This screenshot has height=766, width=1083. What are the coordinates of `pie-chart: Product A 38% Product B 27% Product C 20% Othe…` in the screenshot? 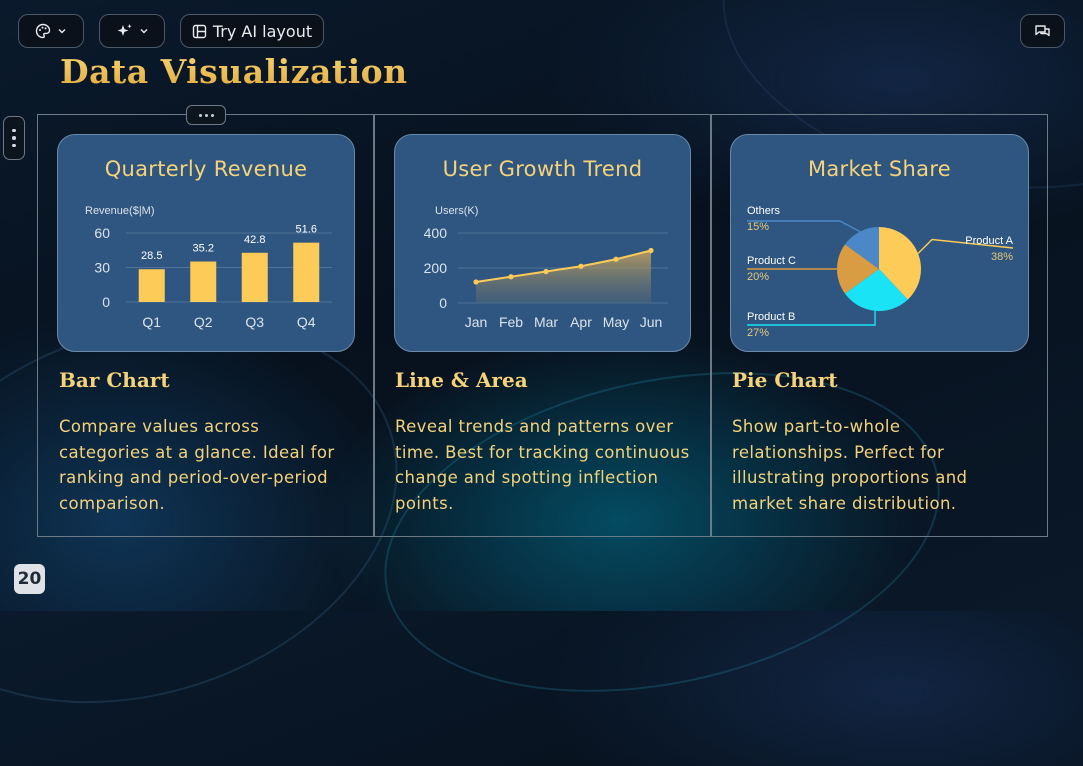 It's located at (880, 272).